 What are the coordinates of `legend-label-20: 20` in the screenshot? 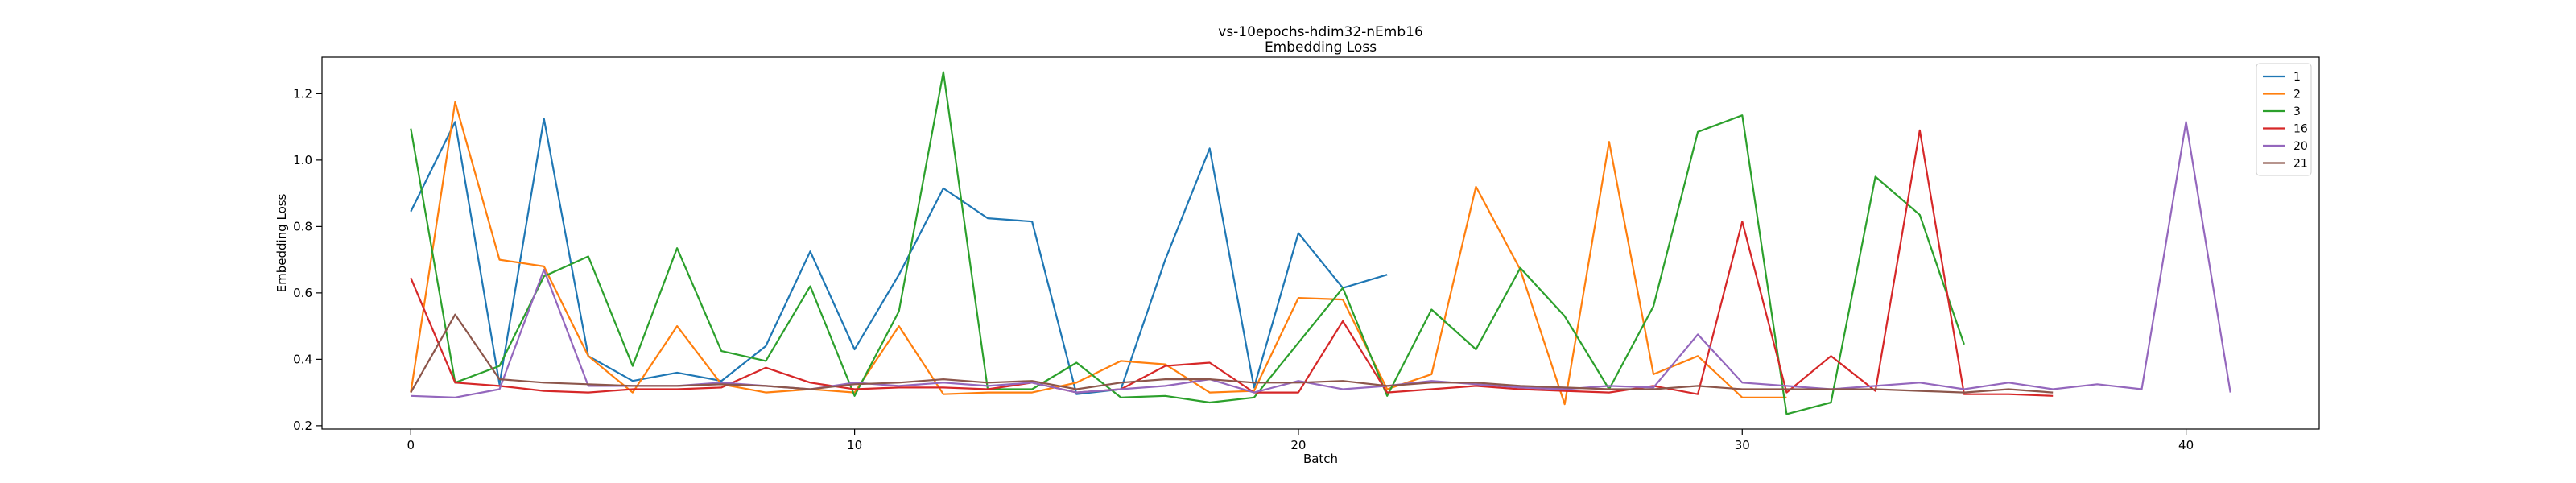 It's located at (2300, 146).